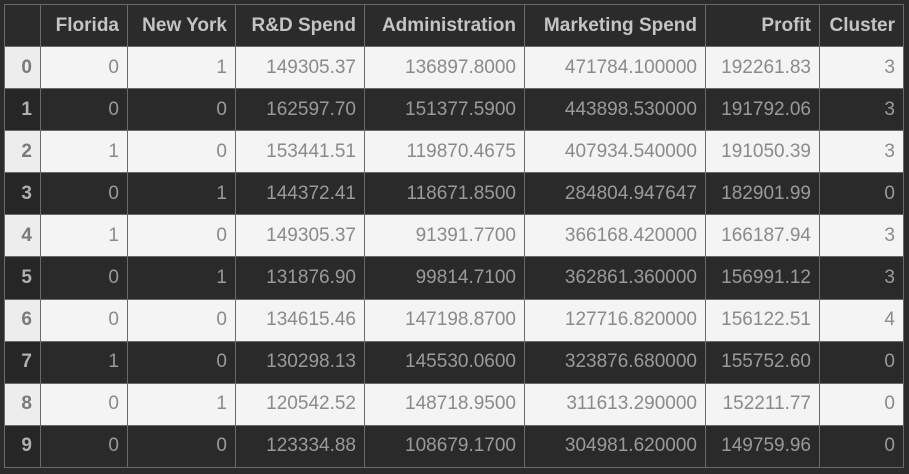  I want to click on cell-rd-spend: 153441.51, so click(300, 152).